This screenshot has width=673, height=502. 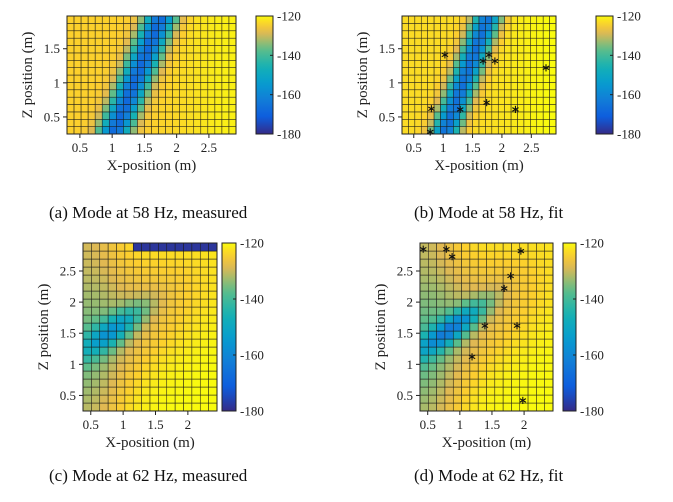 I want to click on heatmap-cells, so click(x=151, y=75).